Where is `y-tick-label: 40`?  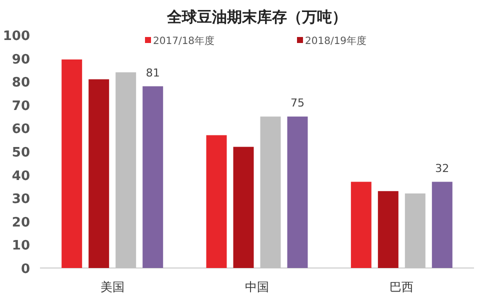
y-tick-label: 40 is located at coordinates (21, 176).